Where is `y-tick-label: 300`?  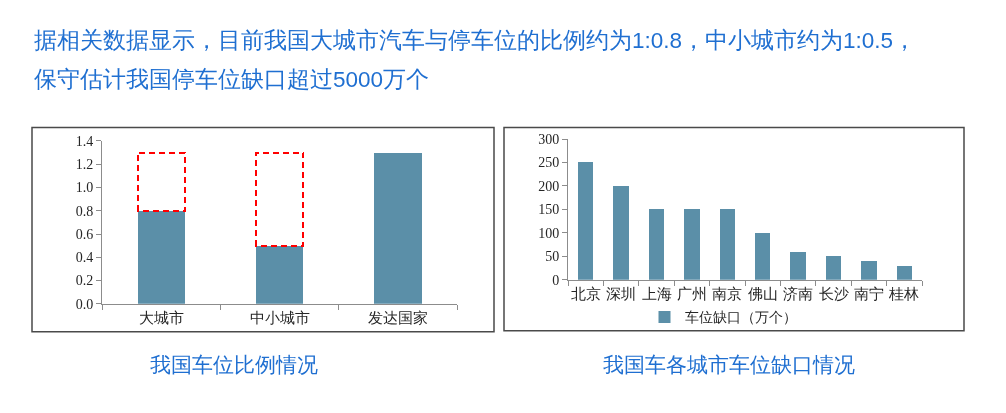 y-tick-label: 300 is located at coordinates (549, 139).